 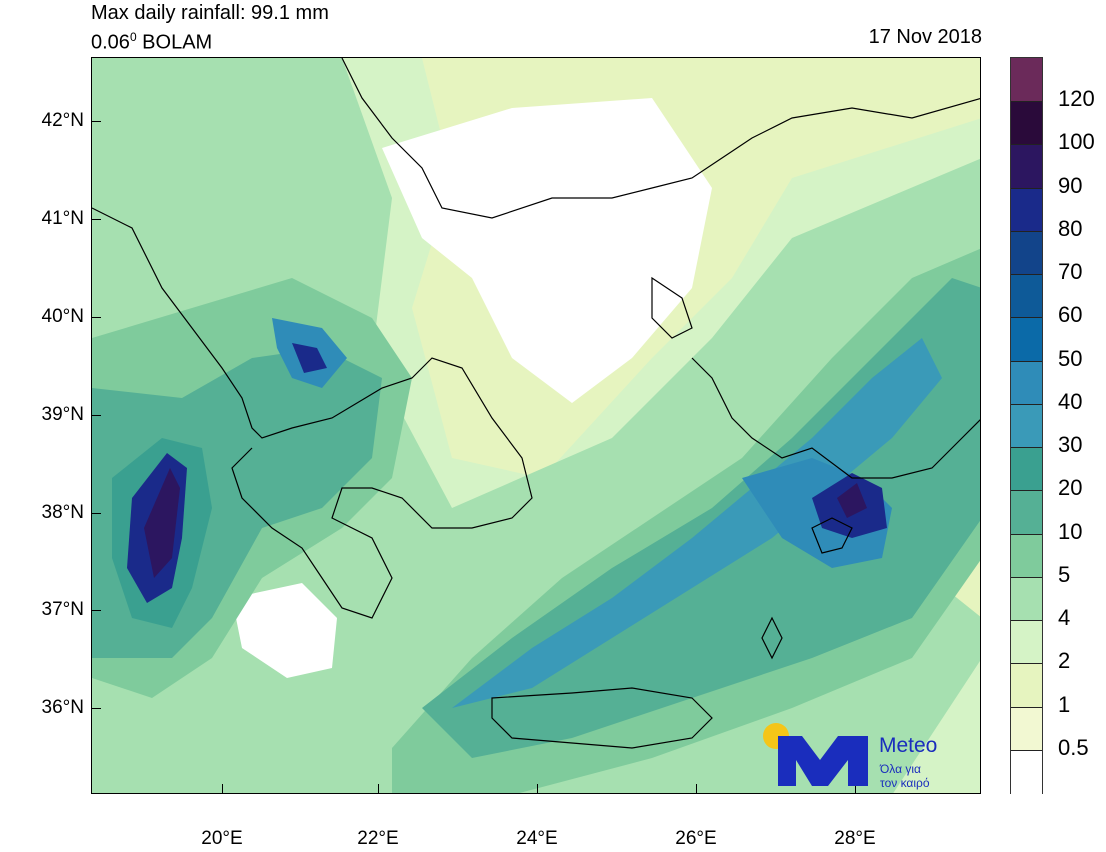 I want to click on color-legend, so click(x=1026, y=426).